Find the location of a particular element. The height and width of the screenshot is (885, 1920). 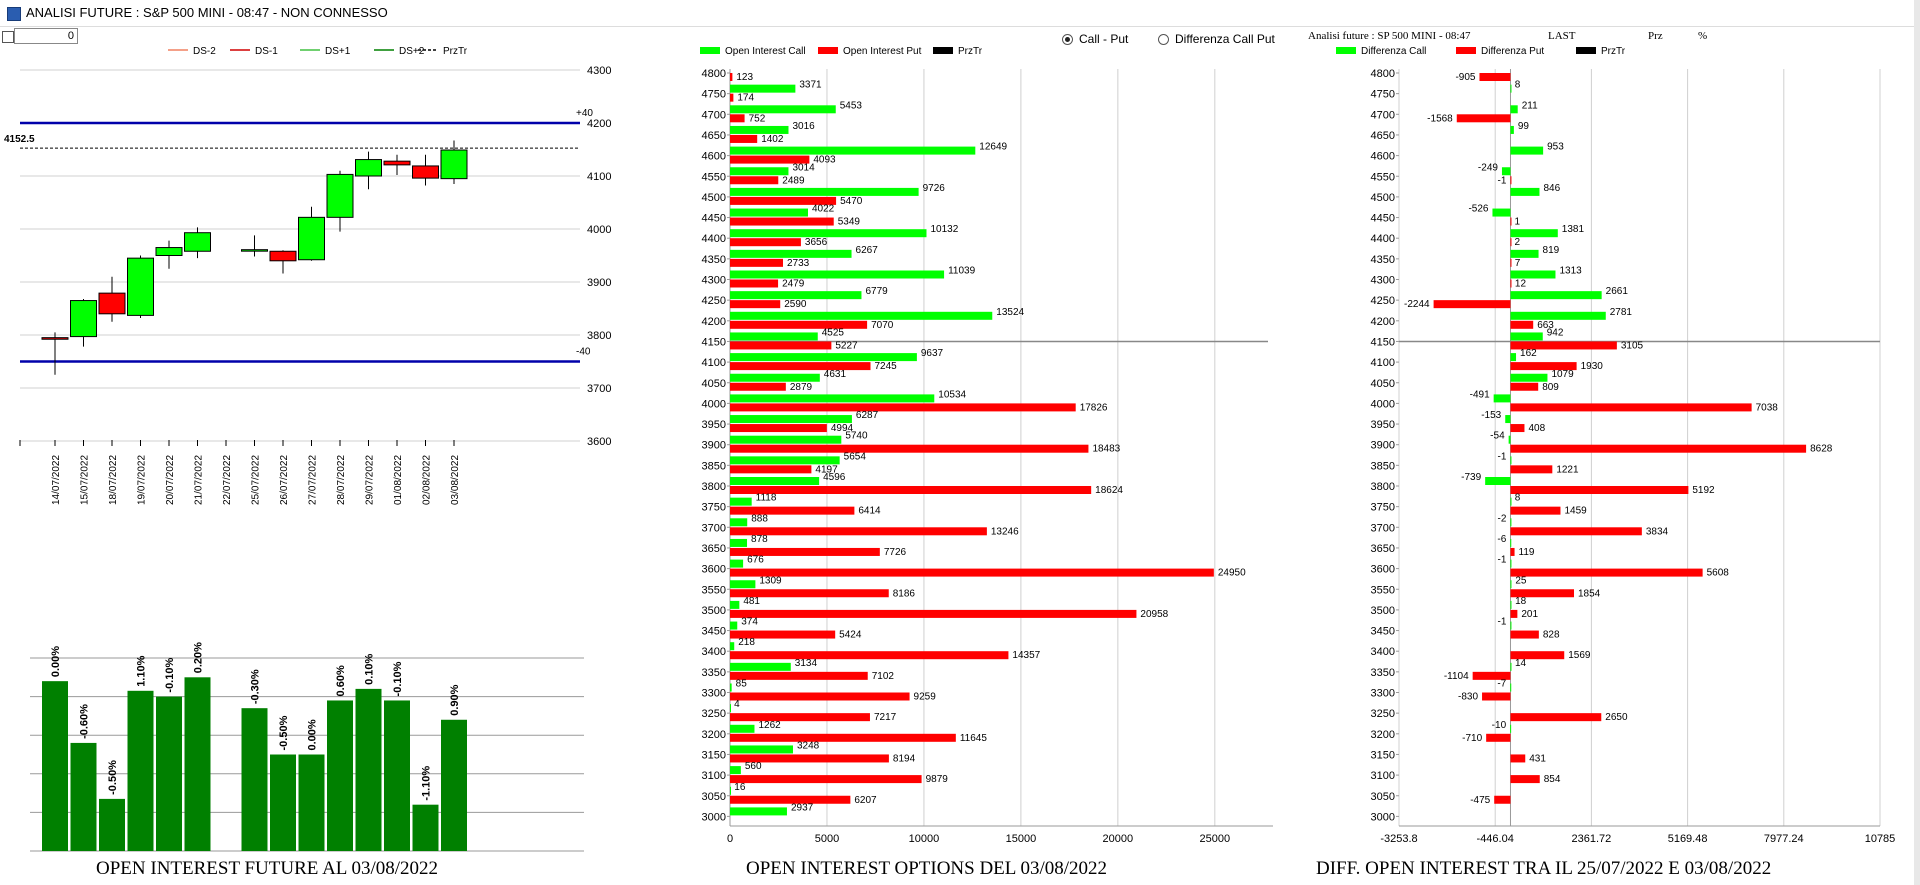

radio-icon is located at coordinates (1163, 39).